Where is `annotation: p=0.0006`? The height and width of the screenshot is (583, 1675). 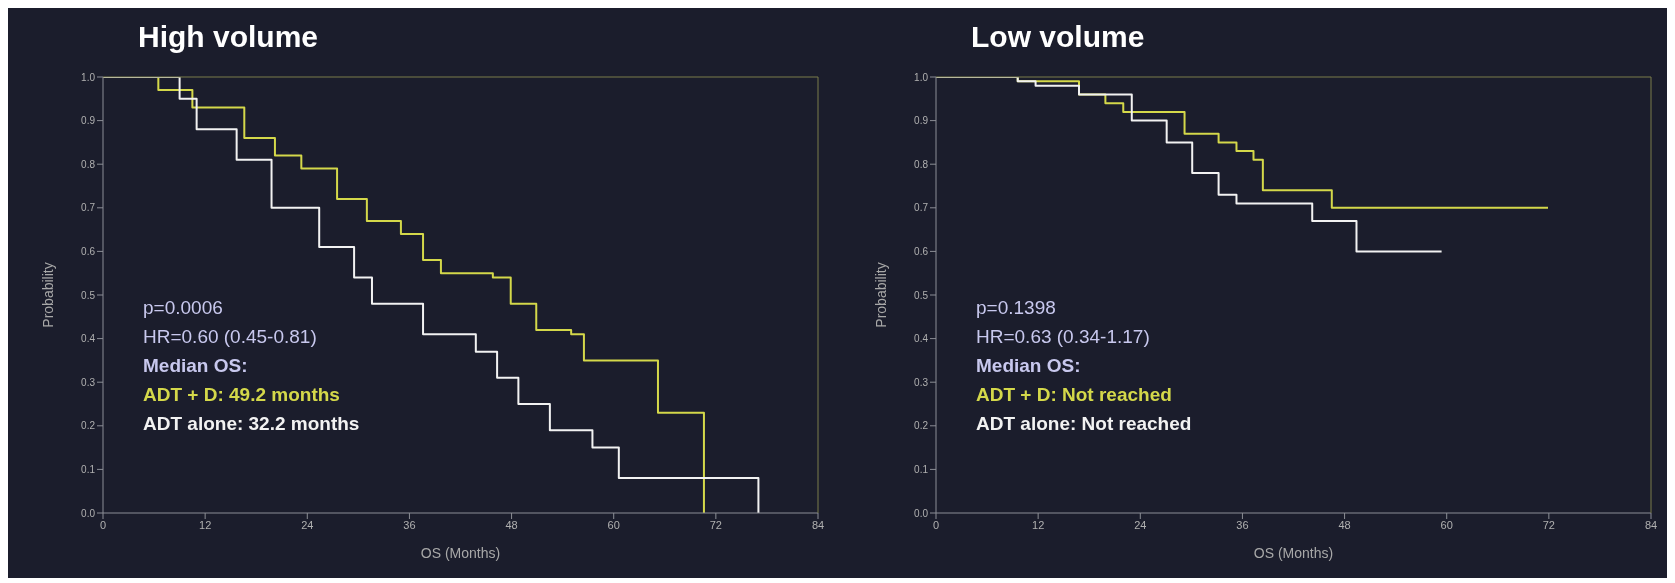
annotation: p=0.0006 is located at coordinates (183, 308).